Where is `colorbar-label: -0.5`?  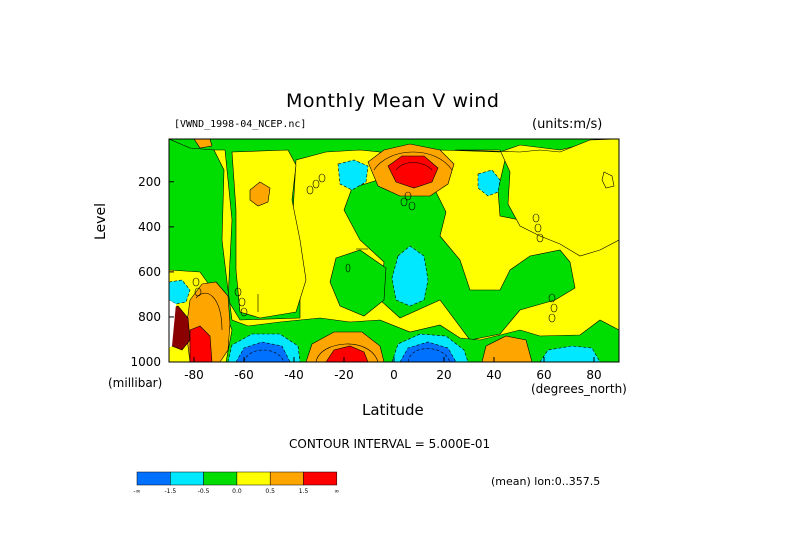
colorbar-label: -0.5 is located at coordinates (204, 491).